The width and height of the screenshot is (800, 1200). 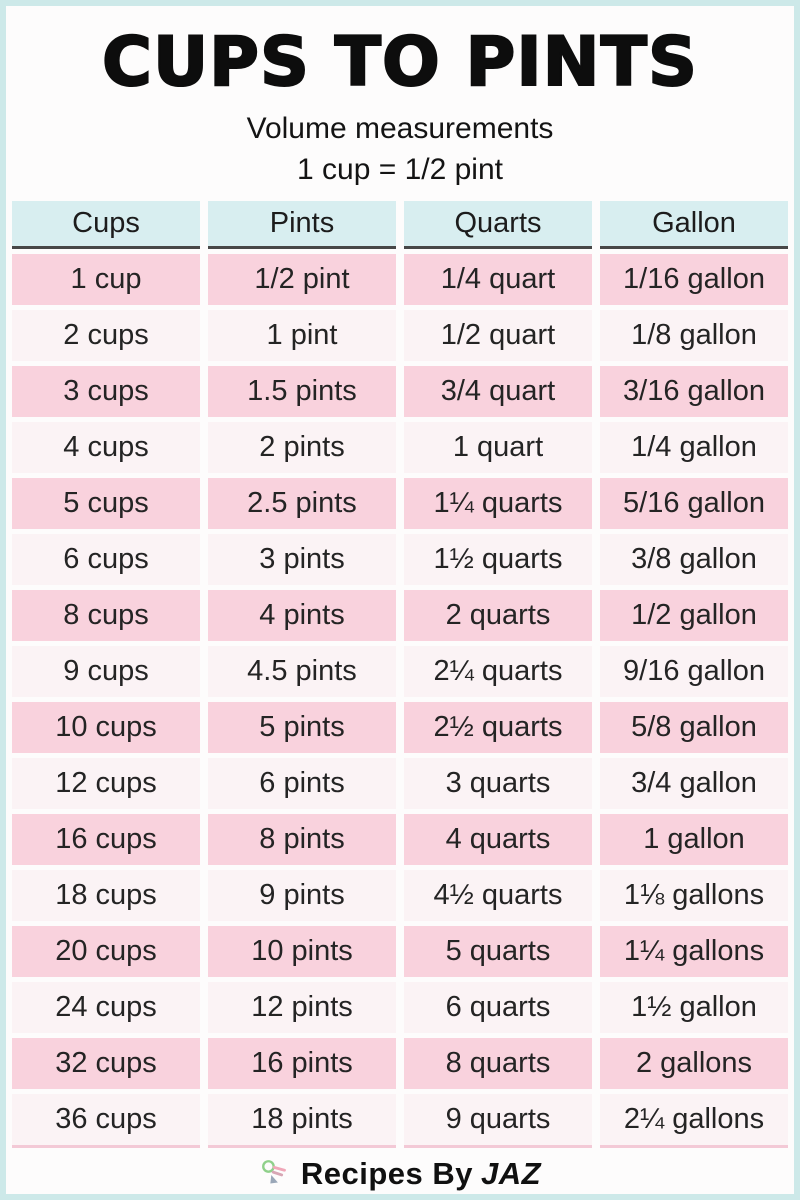 What do you see at coordinates (302, 279) in the screenshot?
I see `table-cell: 1/2 pint` at bounding box center [302, 279].